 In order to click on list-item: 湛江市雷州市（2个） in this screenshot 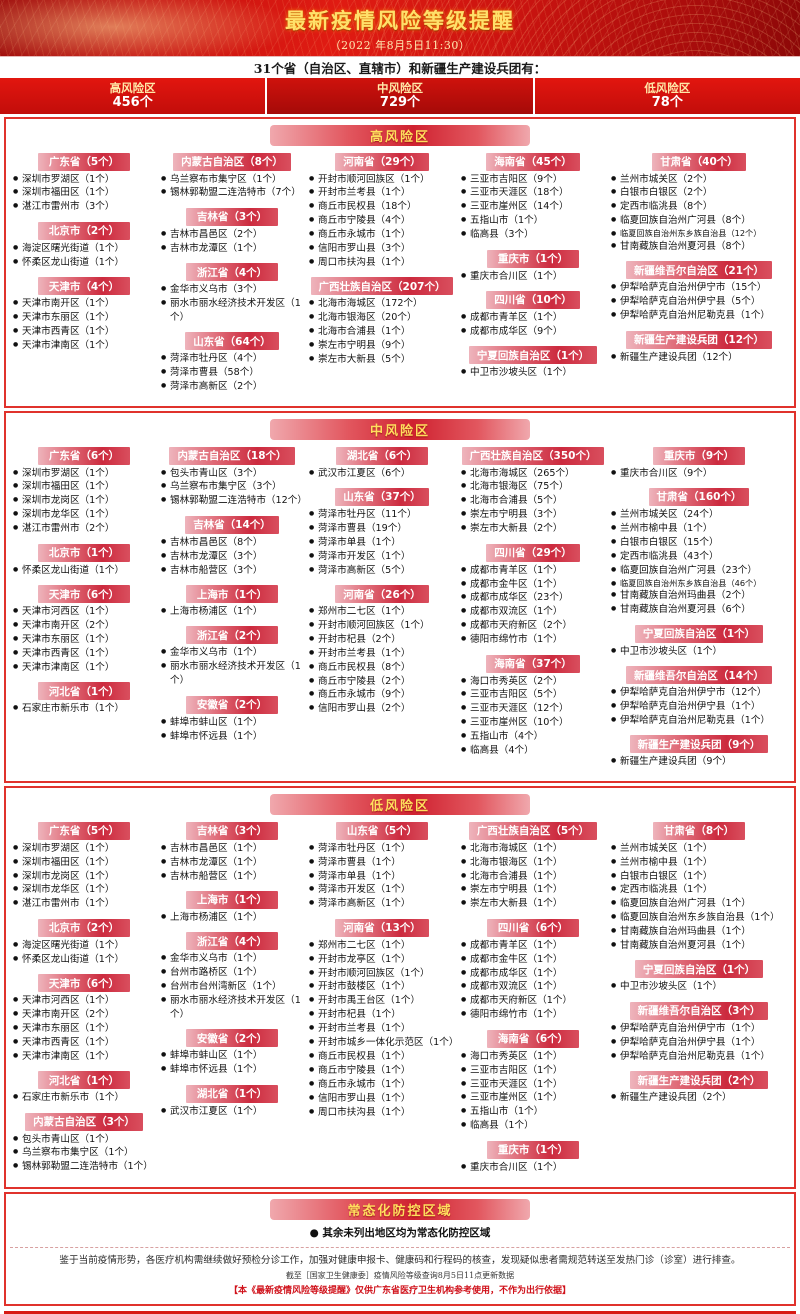, I will do `click(84, 529)`.